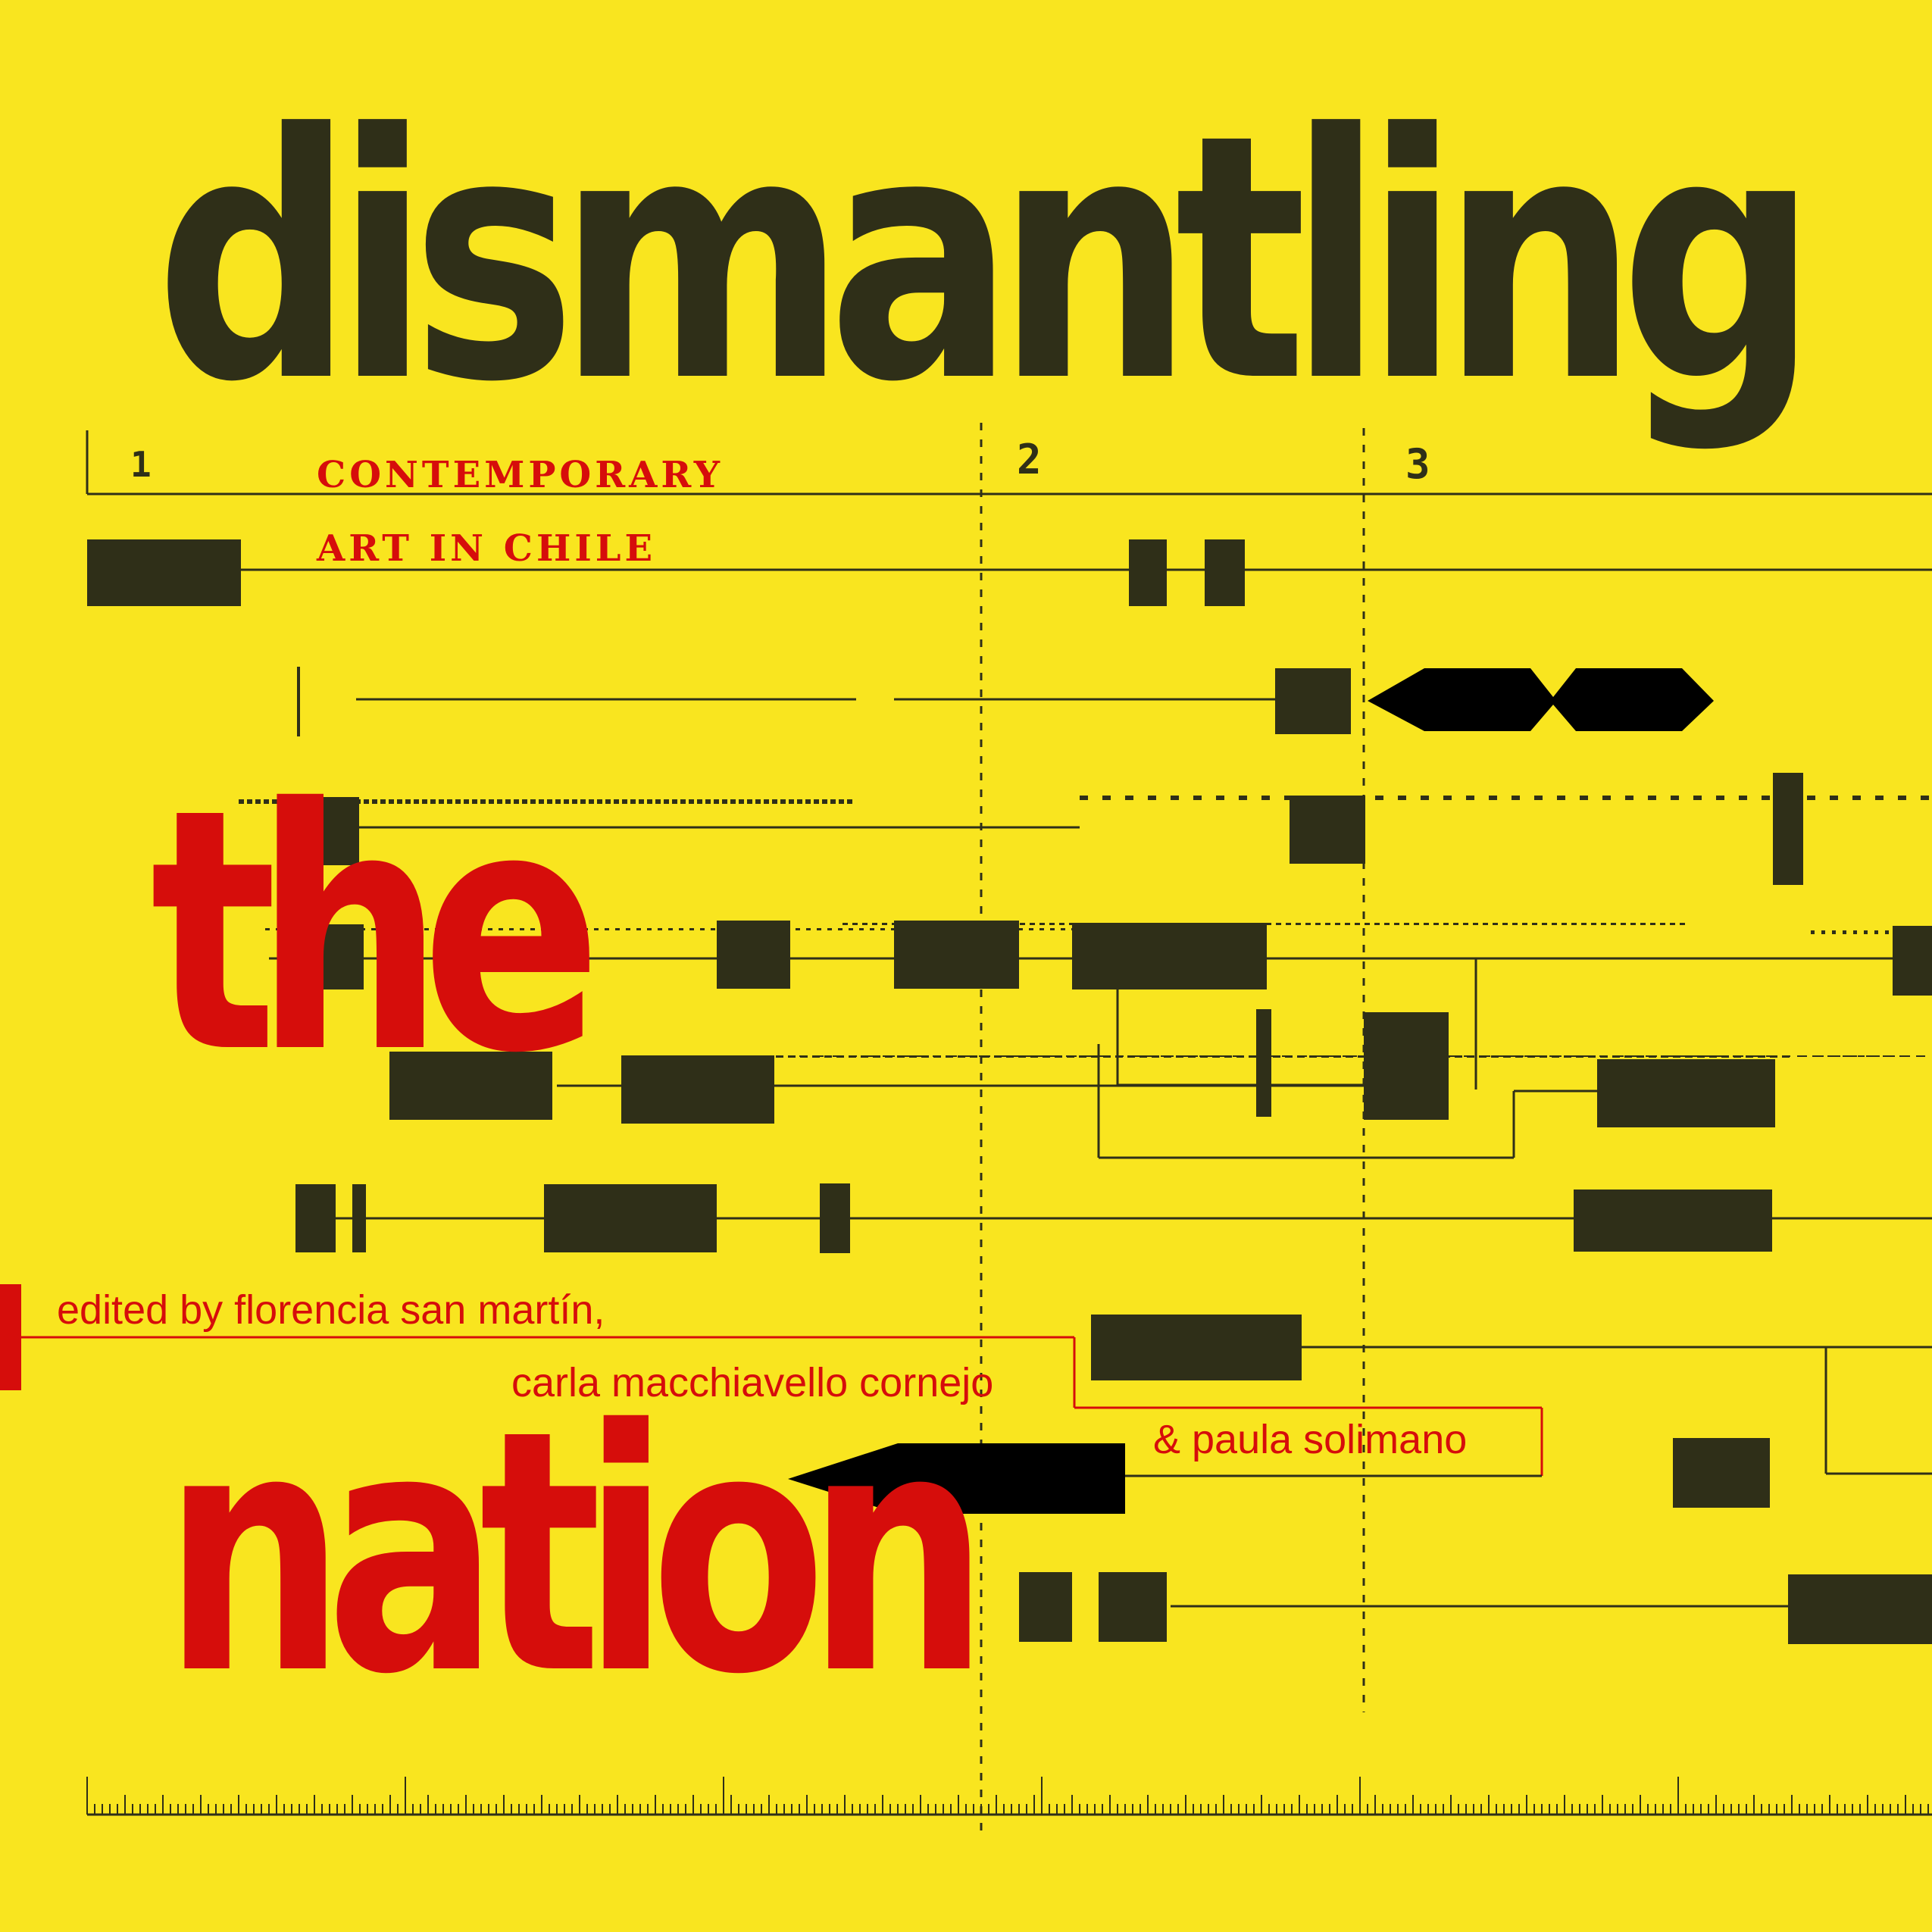  I want to click on notation-arrow-shape, so click(956, 1478).